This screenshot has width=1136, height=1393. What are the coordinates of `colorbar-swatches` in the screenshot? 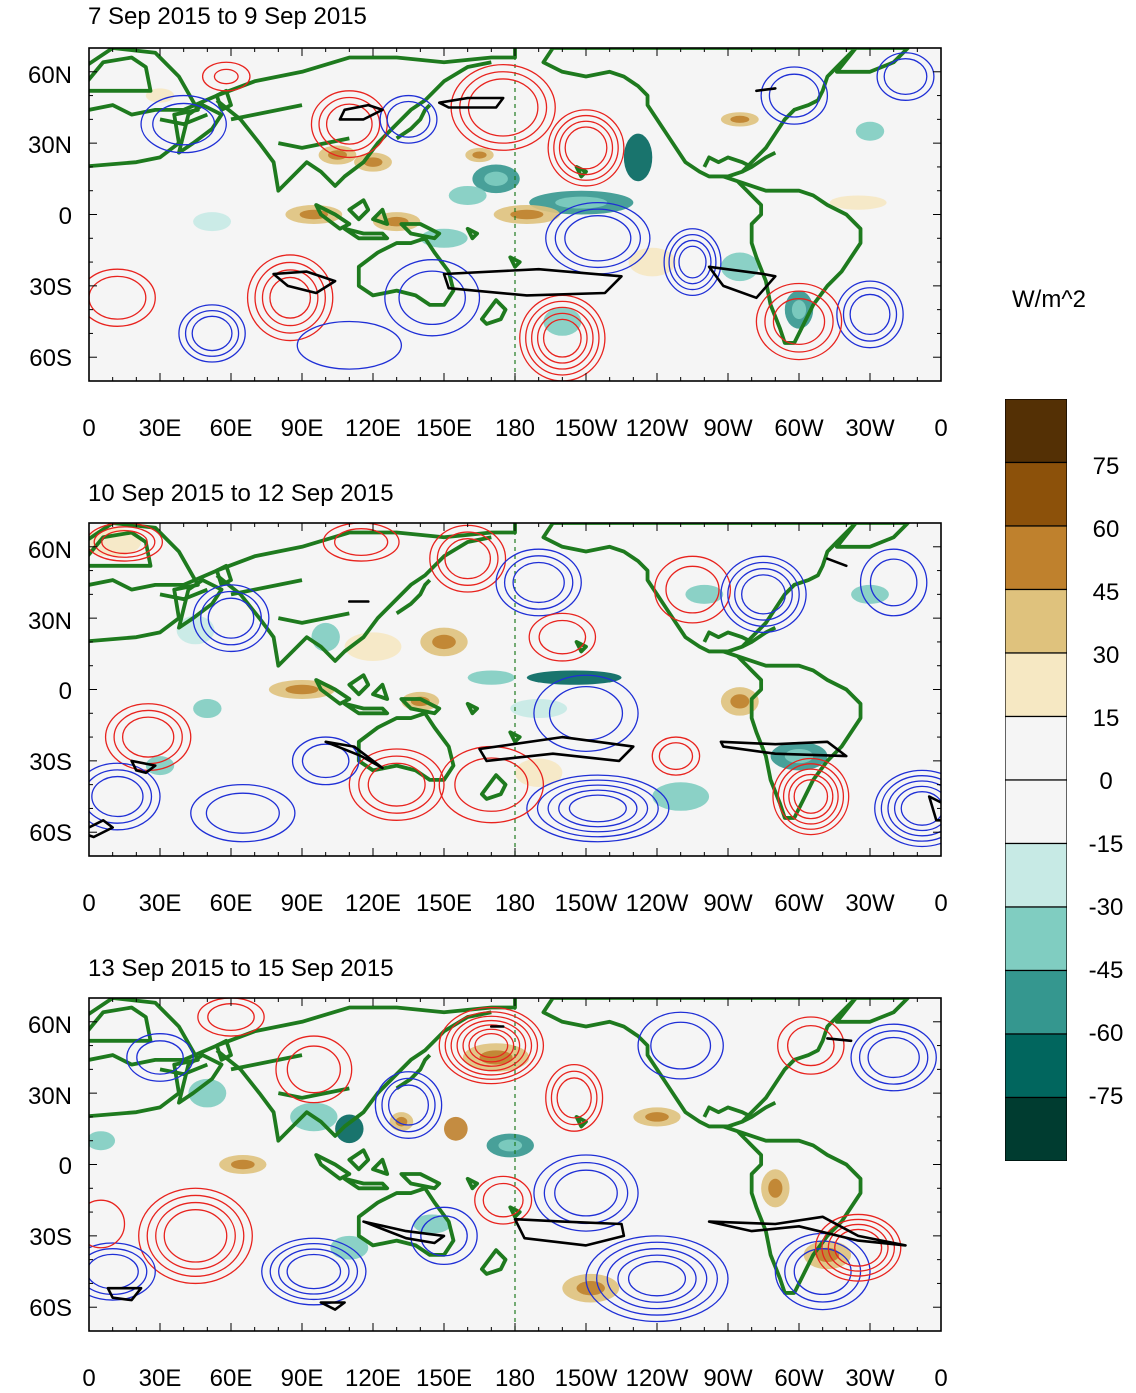 It's located at (1036, 780).